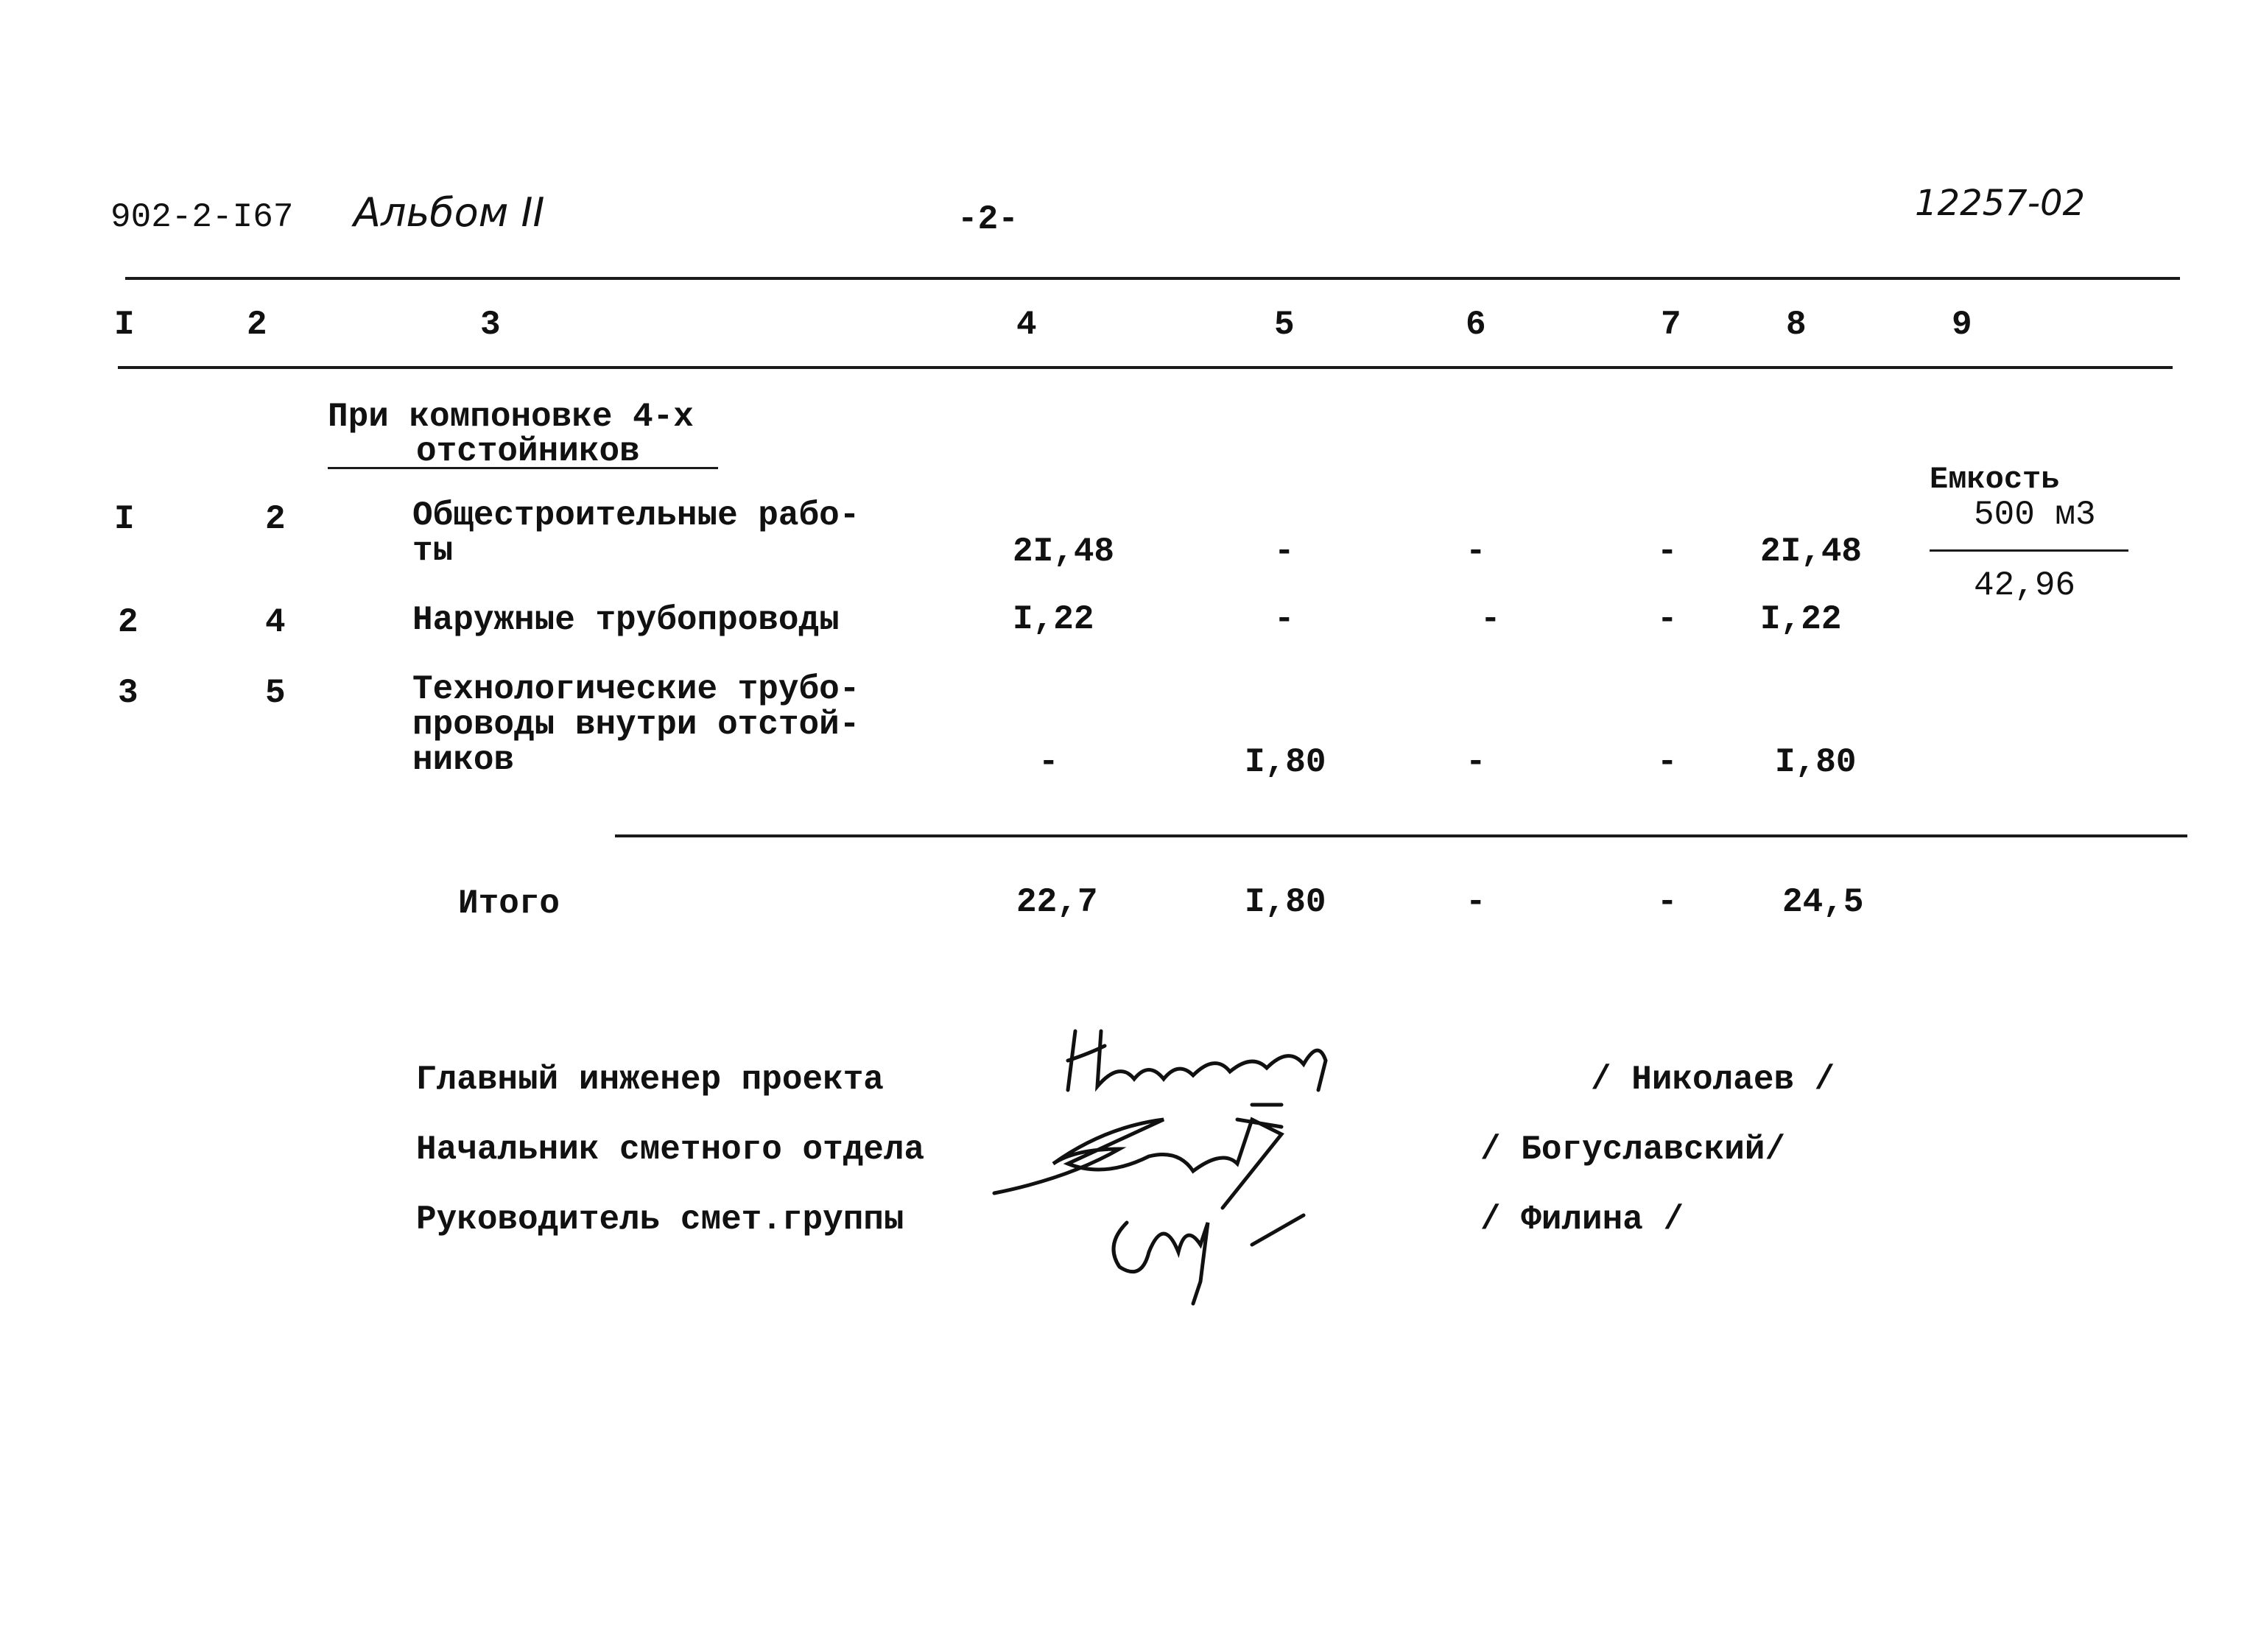 The height and width of the screenshot is (1652, 2261). Describe the element at coordinates (1026, 325) in the screenshot. I see `col-header-4: 4` at that location.